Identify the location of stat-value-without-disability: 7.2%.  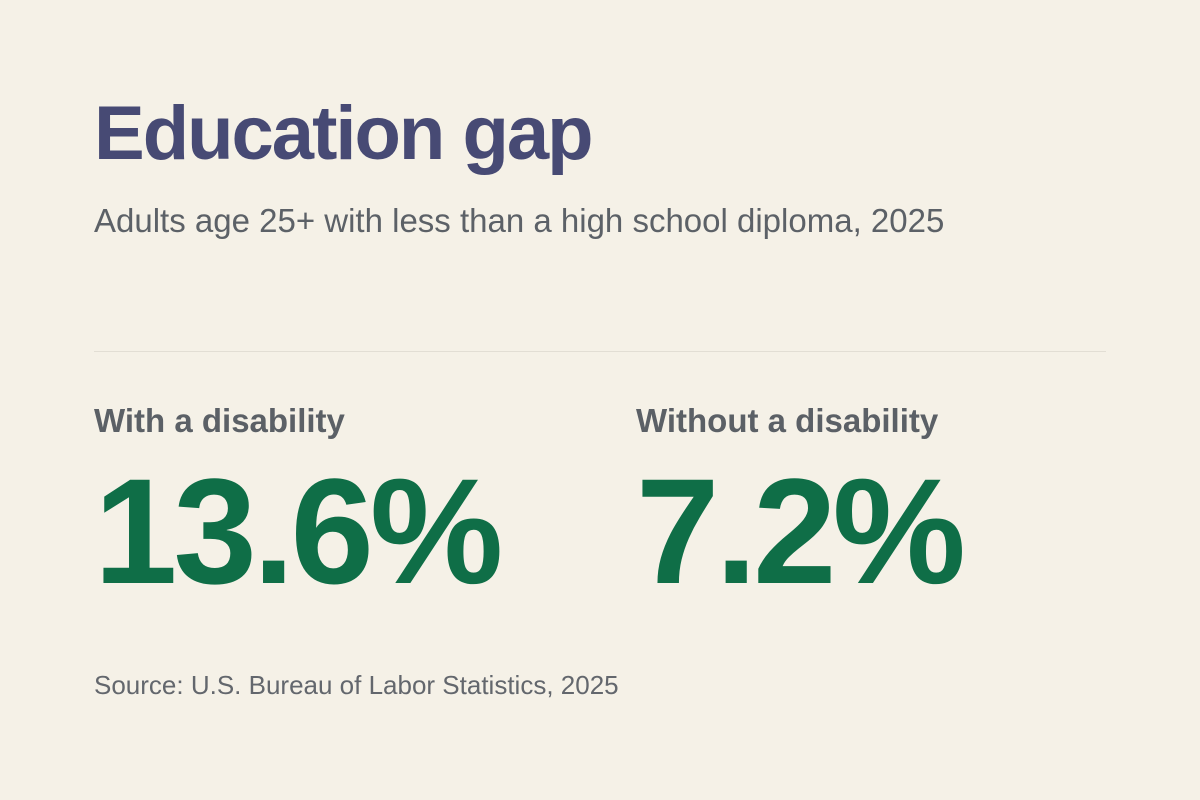
(801, 531).